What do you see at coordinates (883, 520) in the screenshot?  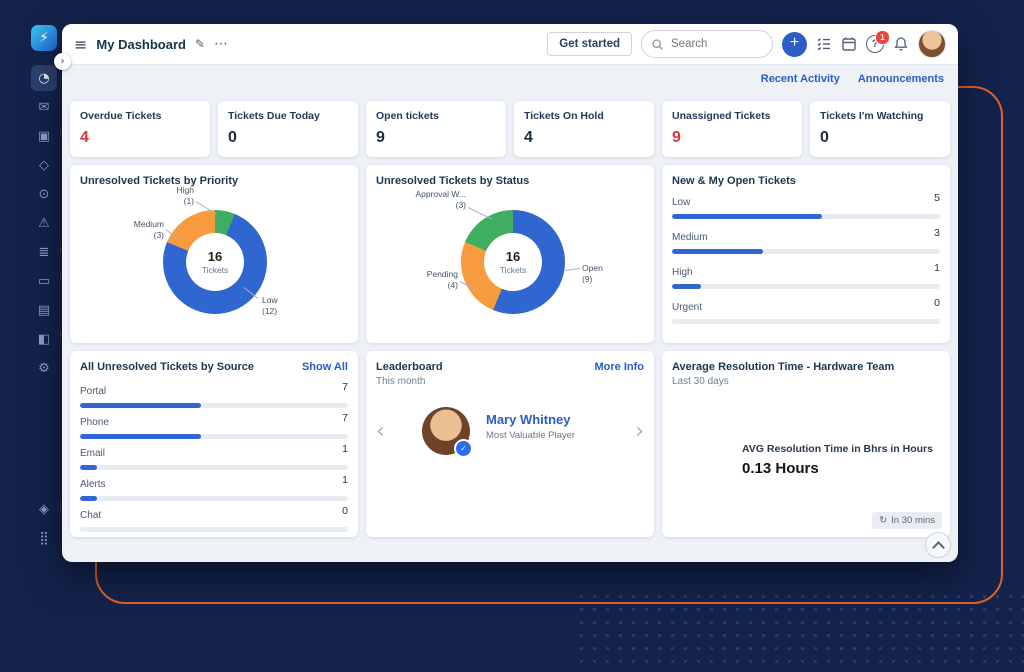 I see `sync-icon: ↻` at bounding box center [883, 520].